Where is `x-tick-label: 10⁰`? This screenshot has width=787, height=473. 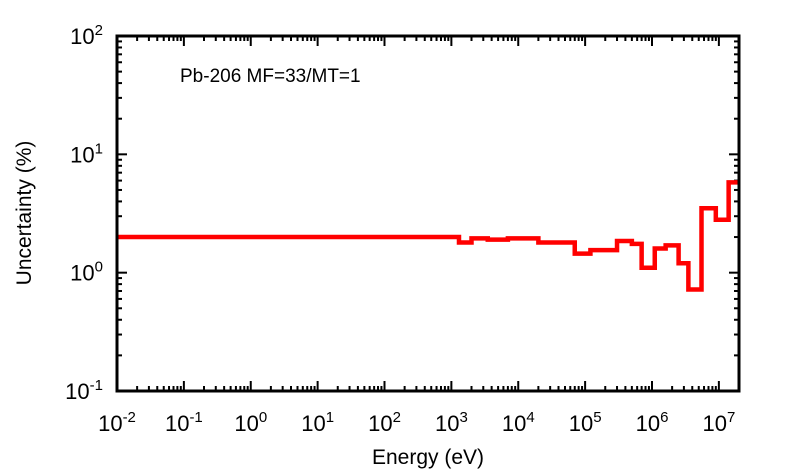 x-tick-label: 10⁰ is located at coordinates (250, 422).